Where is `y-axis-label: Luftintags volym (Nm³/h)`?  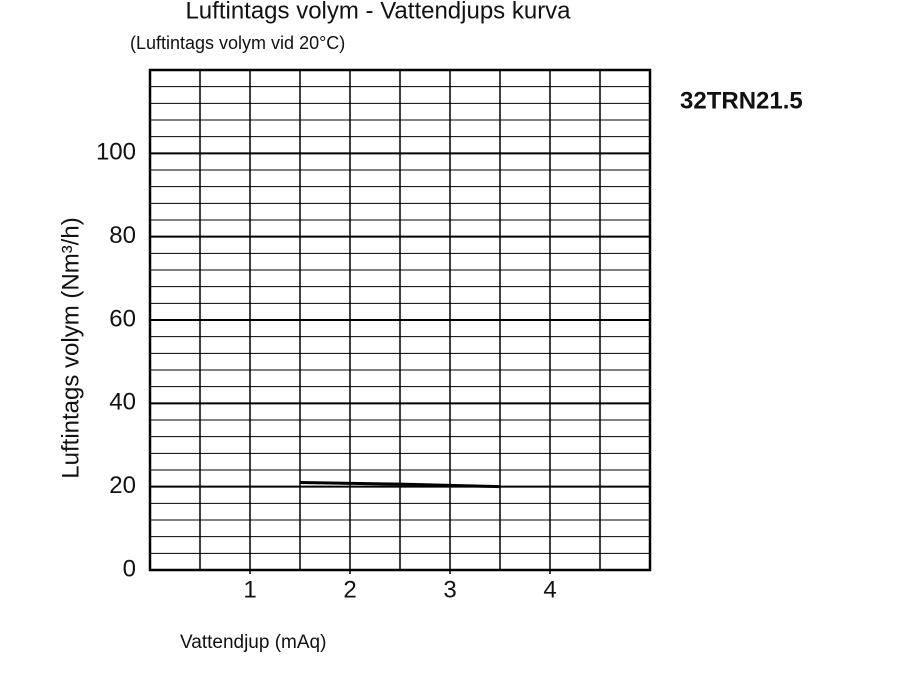 y-axis-label: Luftintags volym (Nm³/h) is located at coordinates (70, 347).